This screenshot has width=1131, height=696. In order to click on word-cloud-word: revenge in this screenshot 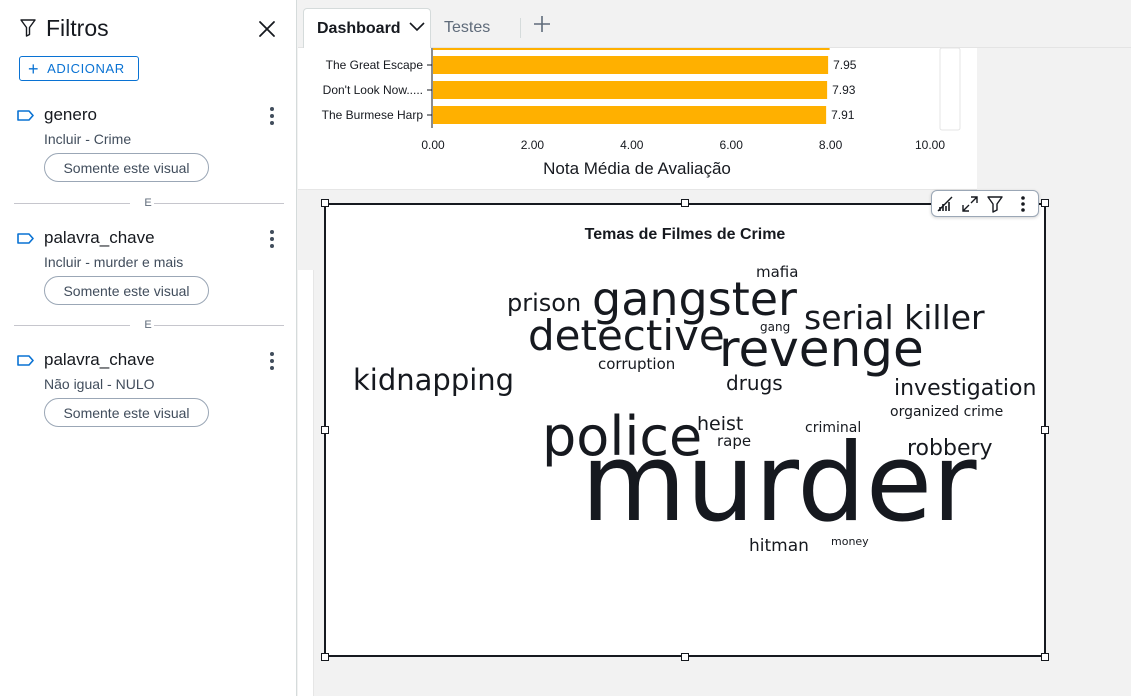, I will do `click(821, 349)`.